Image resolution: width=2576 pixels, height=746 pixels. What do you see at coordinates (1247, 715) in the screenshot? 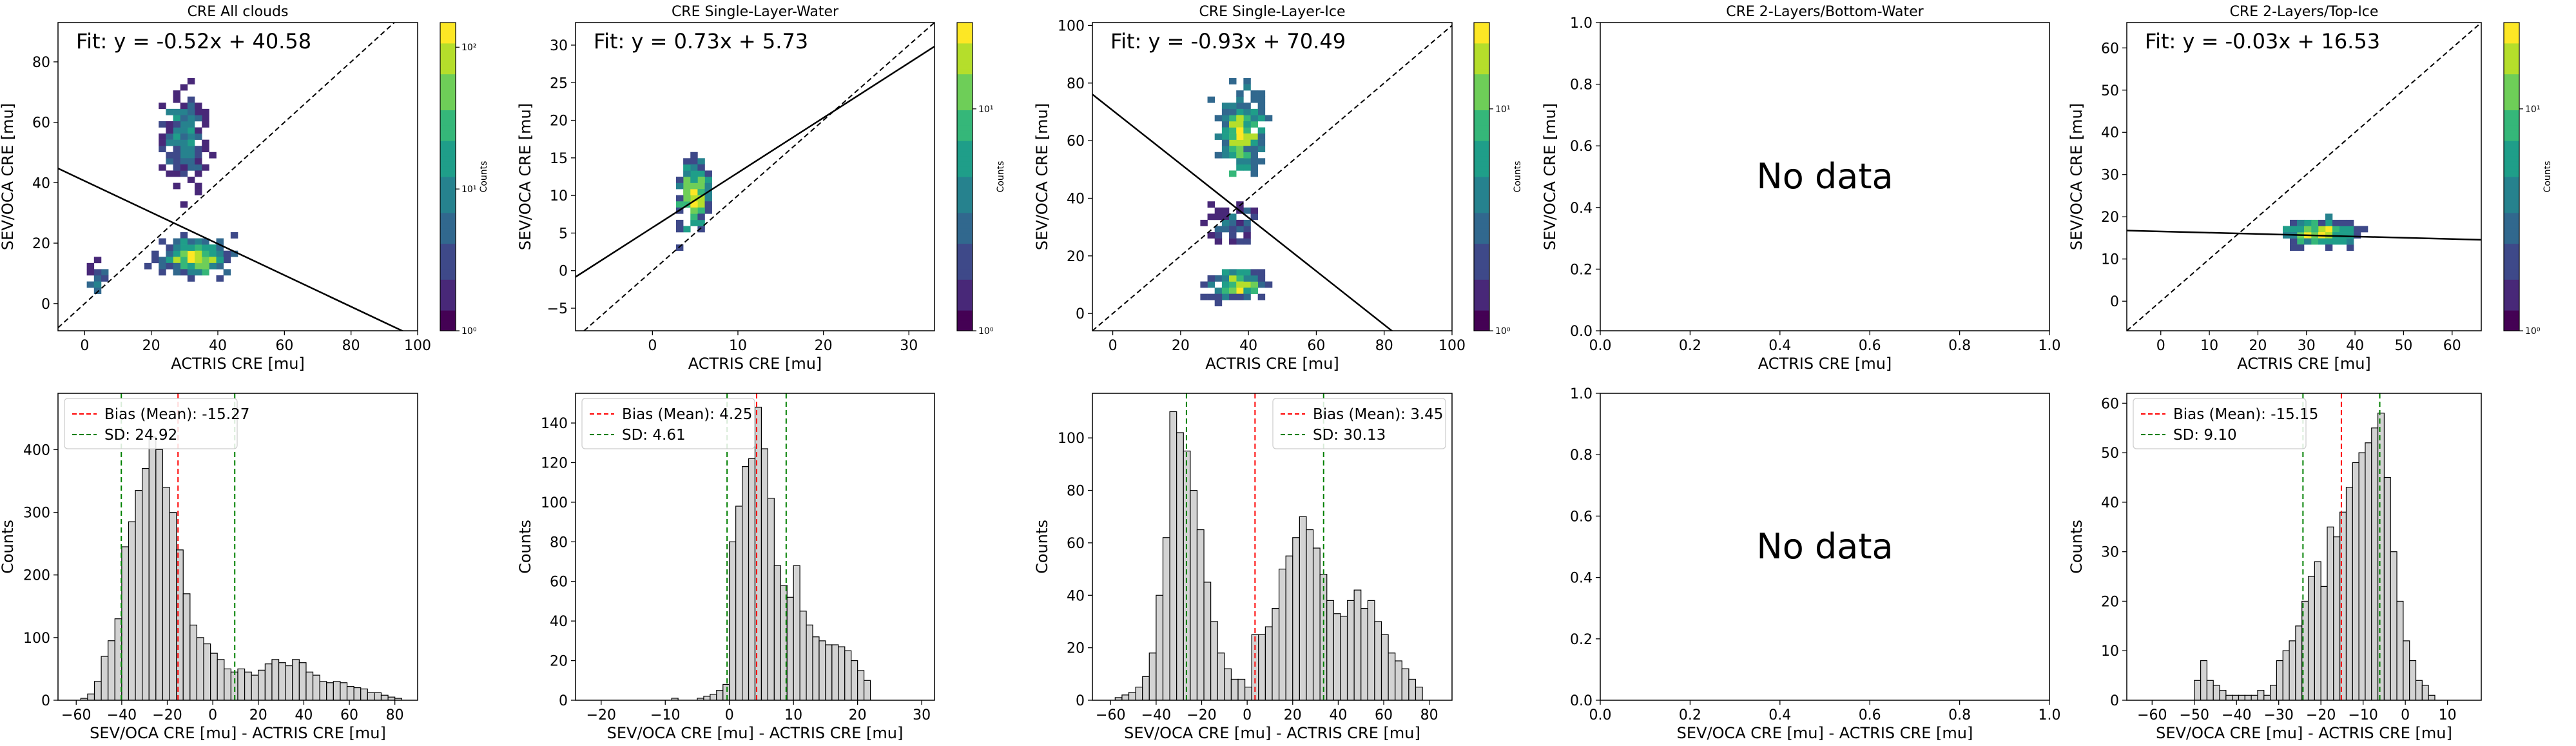
I see `x-tick-label: 0` at bounding box center [1247, 715].